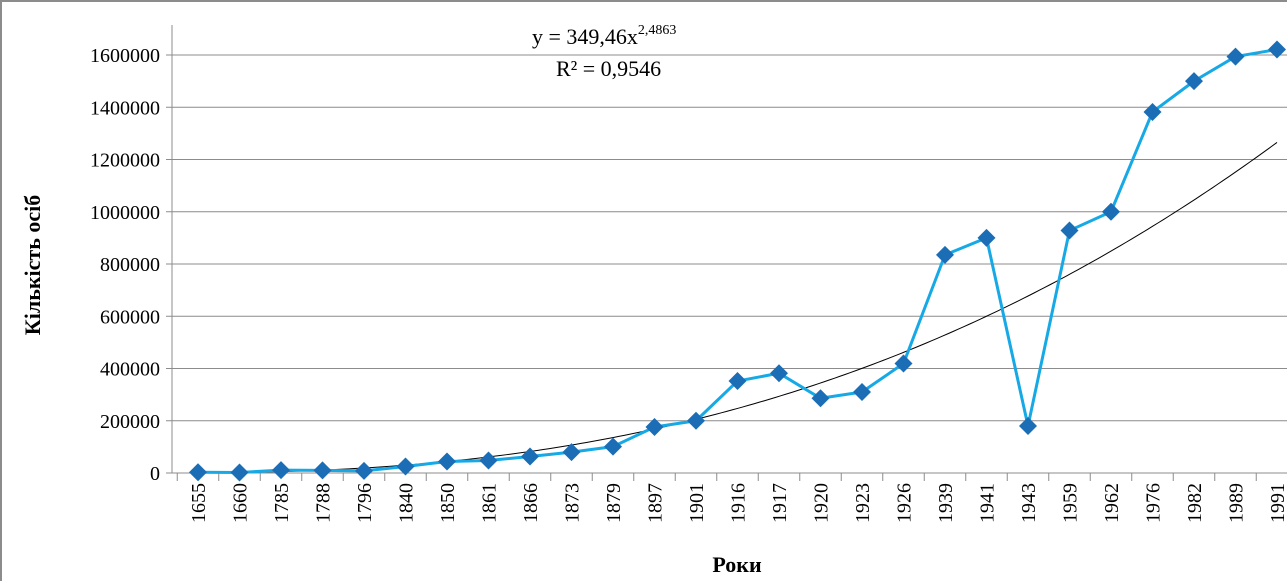 This screenshot has width=1287, height=581. What do you see at coordinates (1237, 503) in the screenshot?
I see `x-tick-label: 1989` at bounding box center [1237, 503].